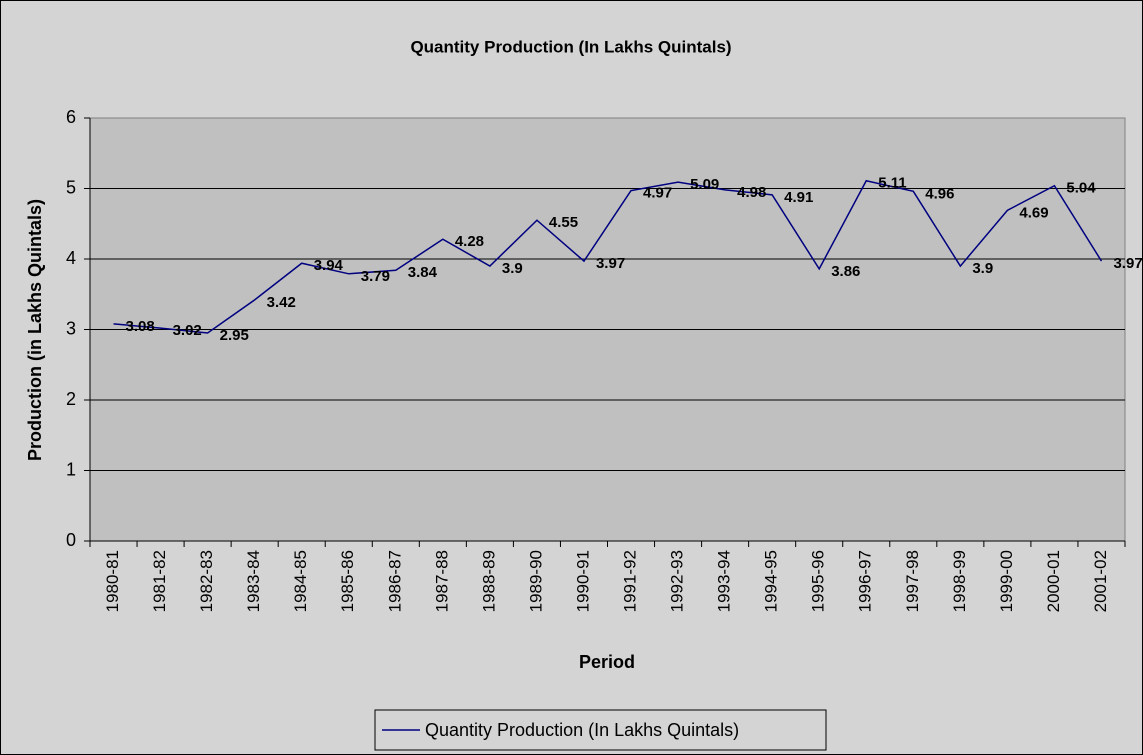 This screenshot has width=1143, height=755. What do you see at coordinates (1100, 581) in the screenshot?
I see `x-tick-label: 2001-02` at bounding box center [1100, 581].